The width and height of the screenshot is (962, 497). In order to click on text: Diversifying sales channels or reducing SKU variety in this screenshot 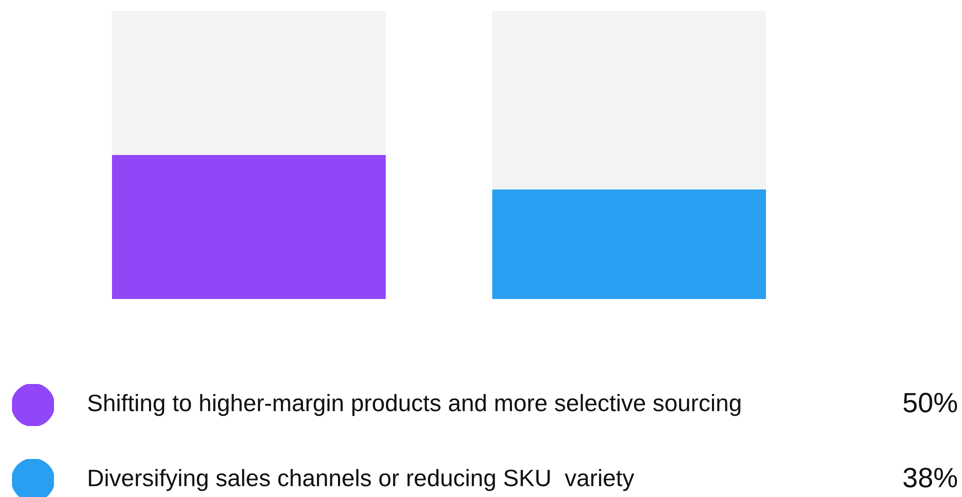, I will do `click(361, 480)`.